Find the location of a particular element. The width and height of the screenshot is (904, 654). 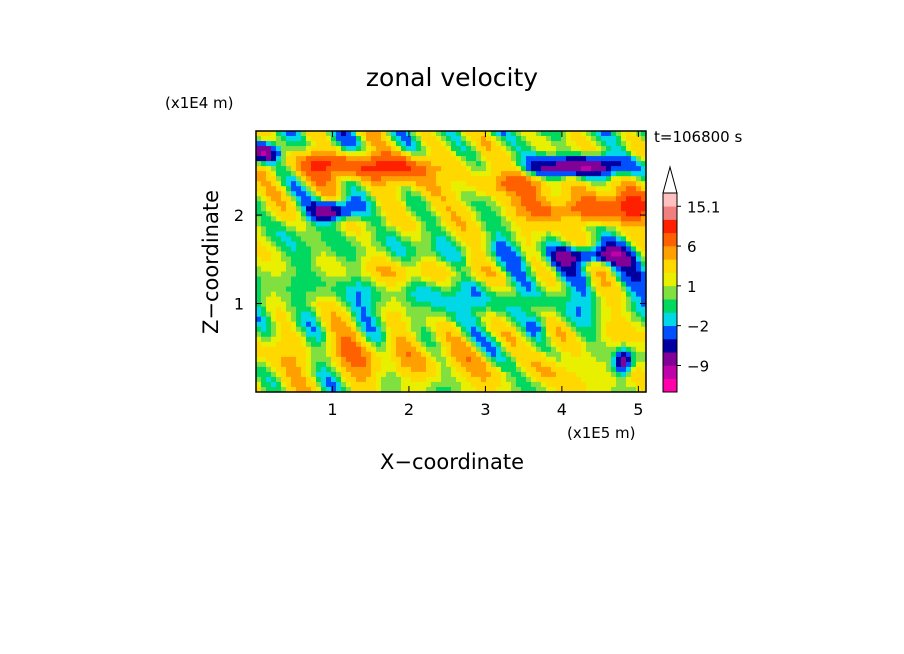

x-axis-label: X−coordinate is located at coordinates (452, 462).